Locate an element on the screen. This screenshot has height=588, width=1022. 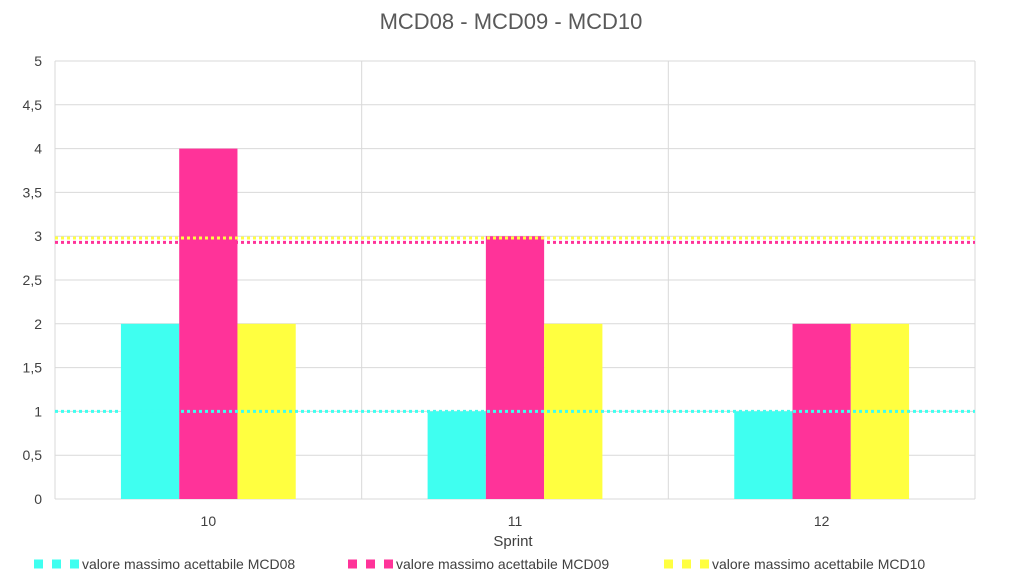
x-tick-label: 11 is located at coordinates (515, 521).